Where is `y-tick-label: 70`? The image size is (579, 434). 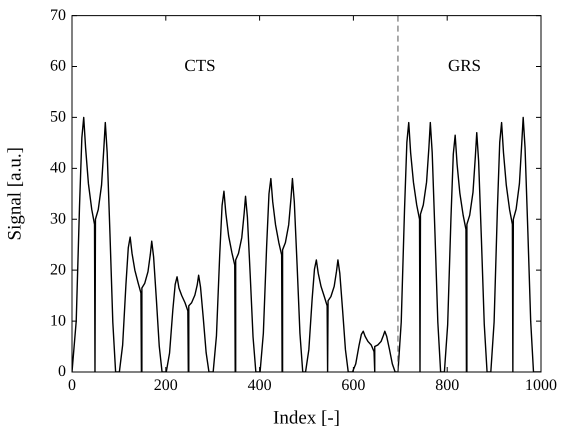
y-tick-label: 70 is located at coordinates (58, 15).